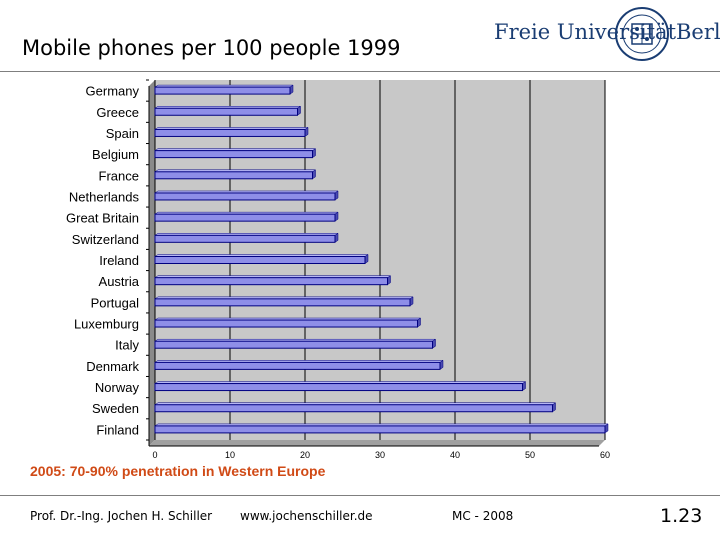  Describe the element at coordinates (698, 32) in the screenshot. I see `logo-text-right: Berlin` at that location.